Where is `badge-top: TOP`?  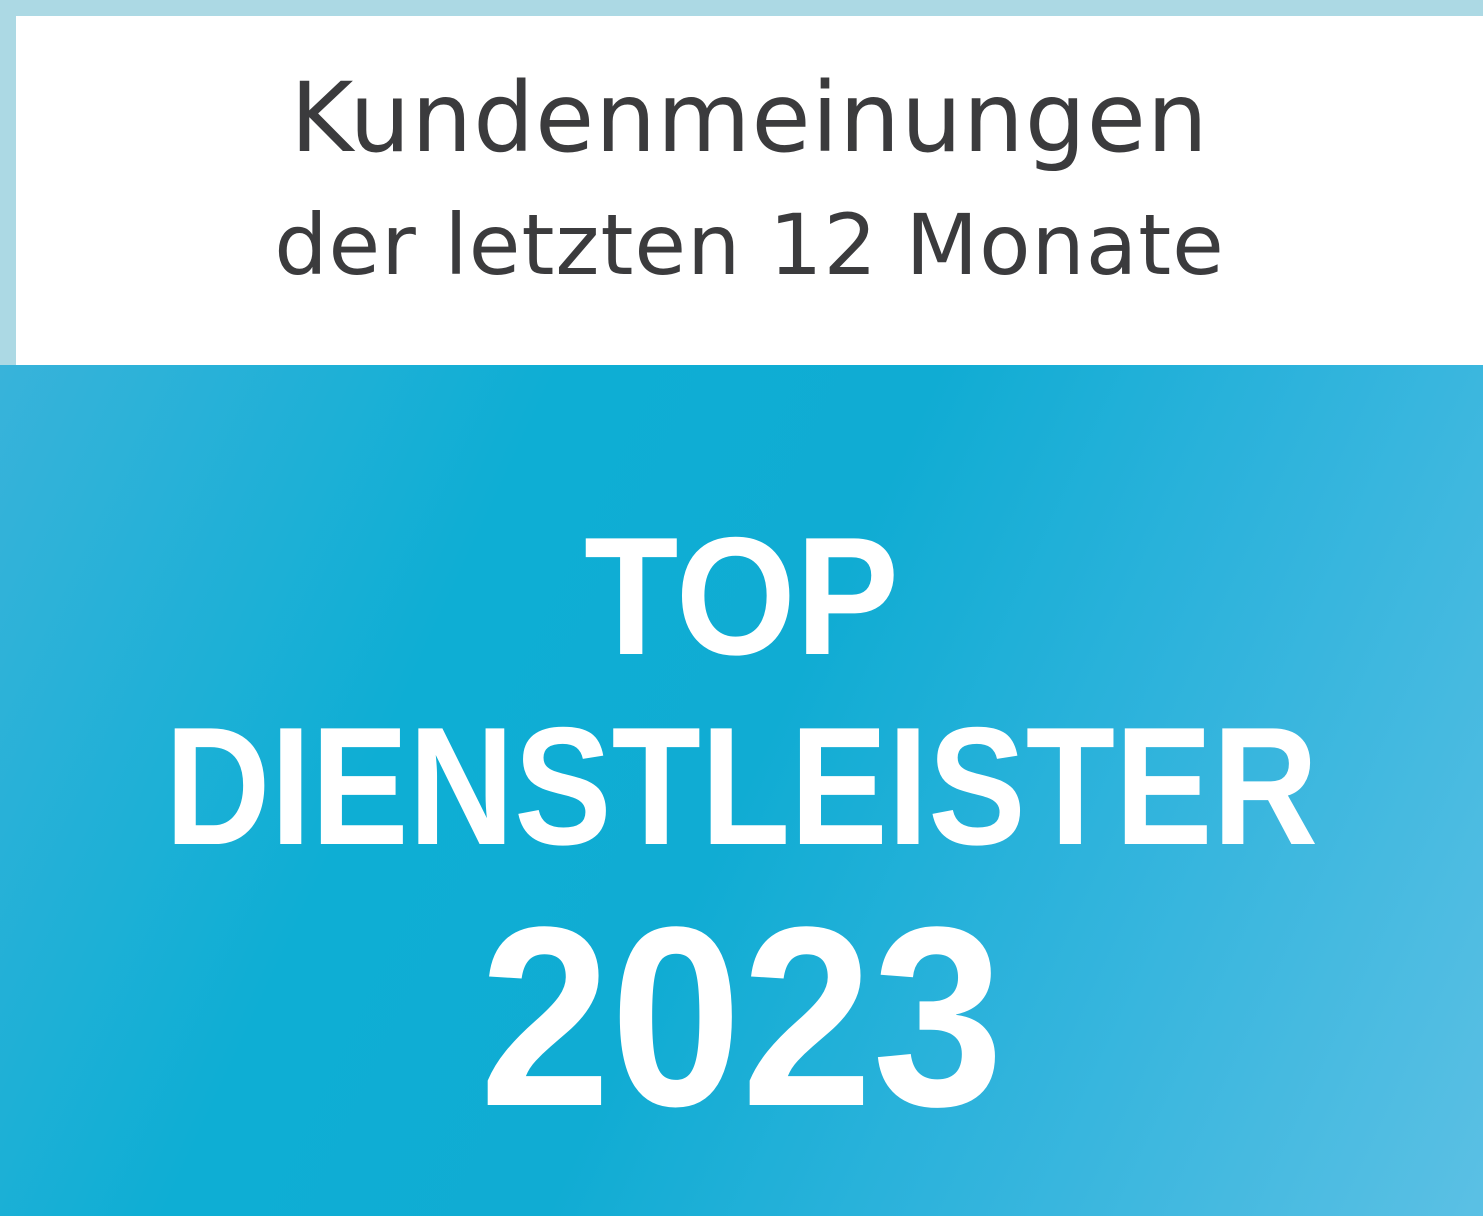
badge-top: TOP is located at coordinates (741, 596).